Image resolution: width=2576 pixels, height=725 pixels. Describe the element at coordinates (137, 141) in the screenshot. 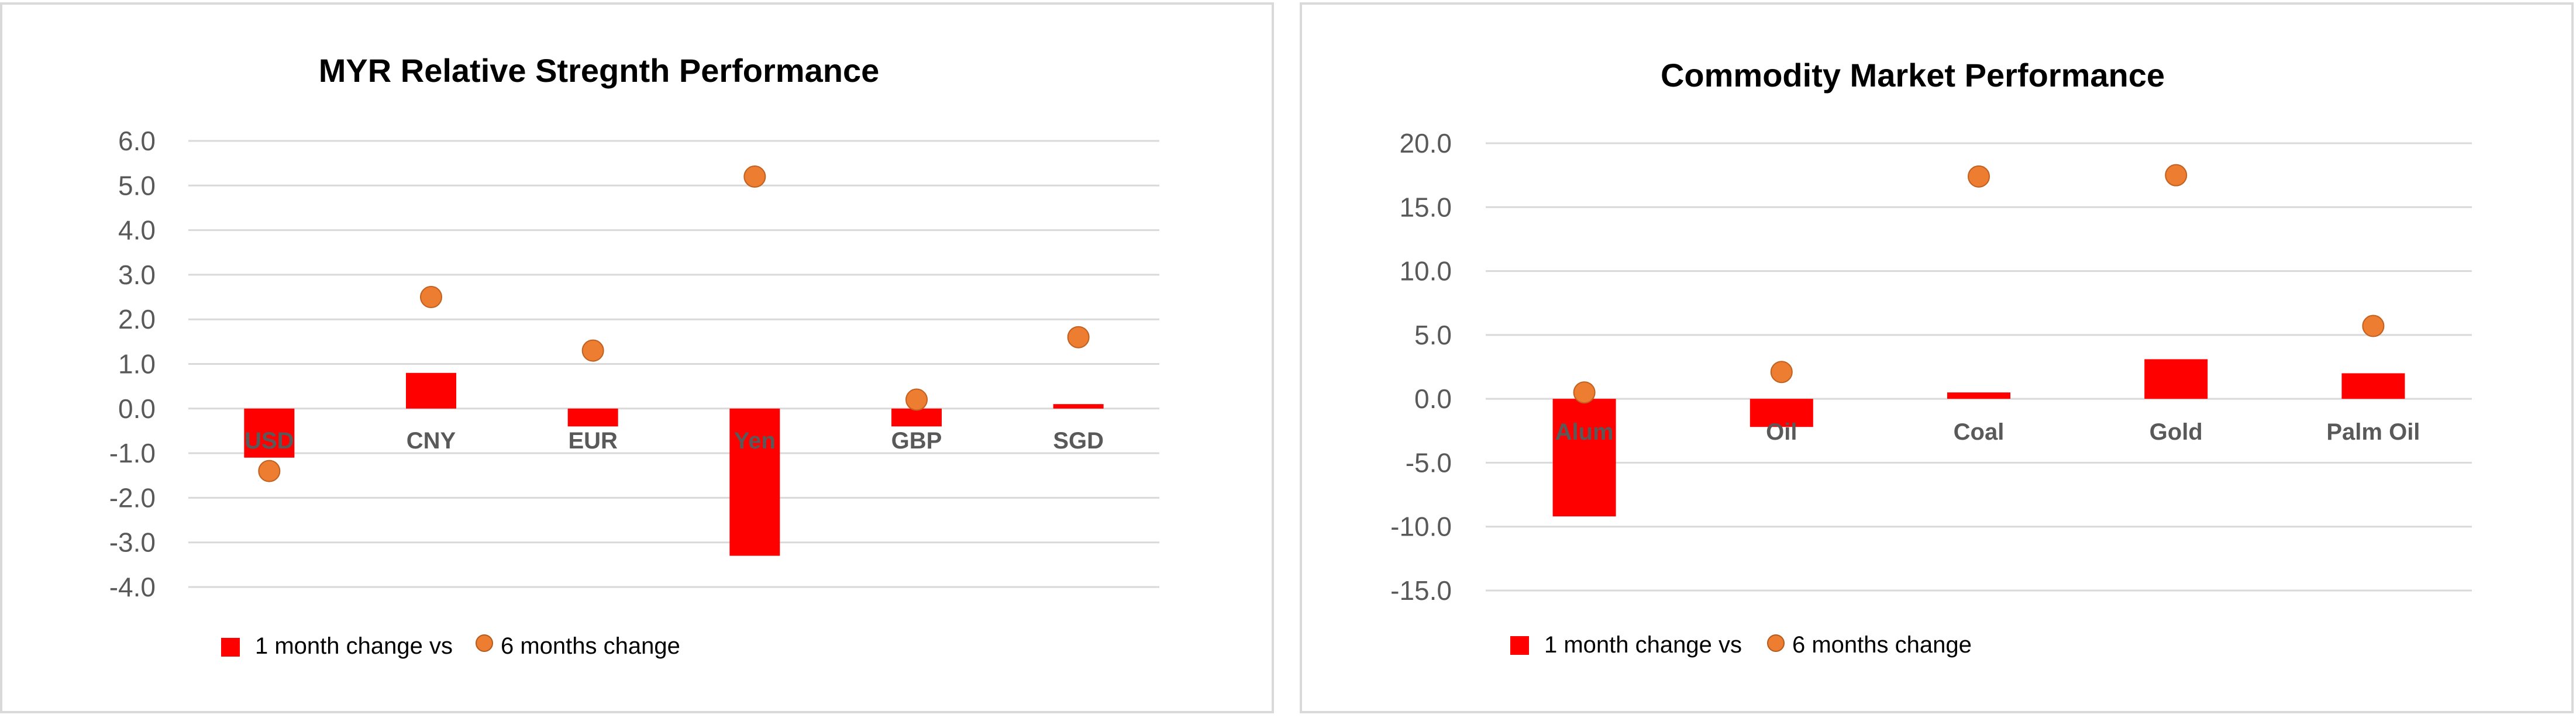

I see `y-tick-label: 6.0` at that location.